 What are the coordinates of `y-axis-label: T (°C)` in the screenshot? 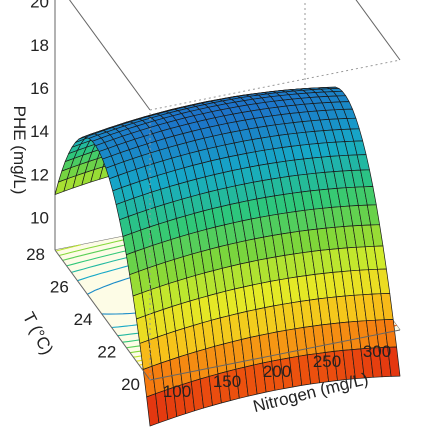 It's located at (38, 333).